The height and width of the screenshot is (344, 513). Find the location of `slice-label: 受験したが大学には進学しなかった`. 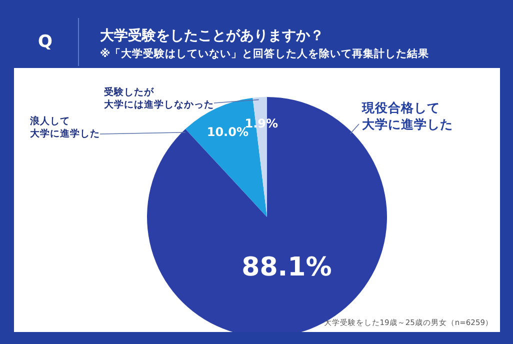

slice-label: 受験したが大学には進学しなかった is located at coordinates (158, 98).